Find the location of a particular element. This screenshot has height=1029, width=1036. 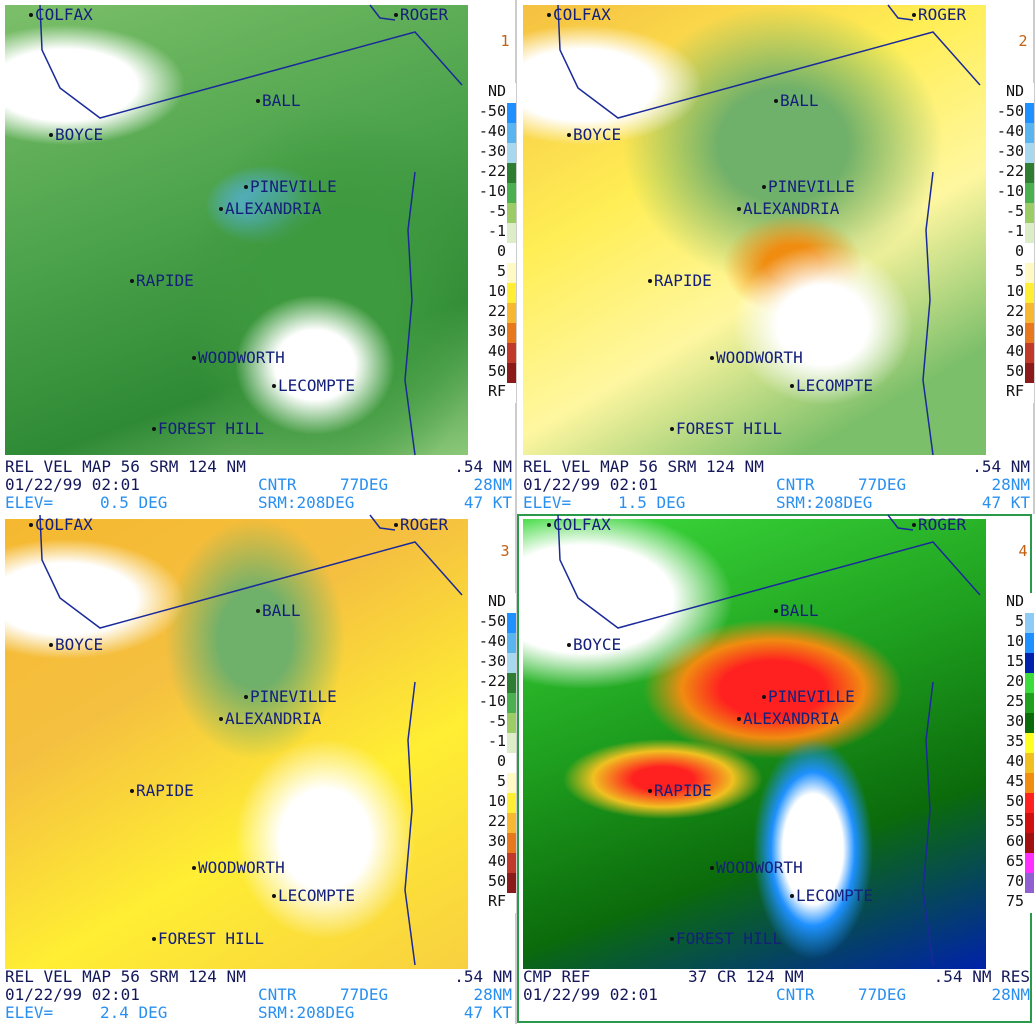

legend-label: -30 is located at coordinates (492, 661).